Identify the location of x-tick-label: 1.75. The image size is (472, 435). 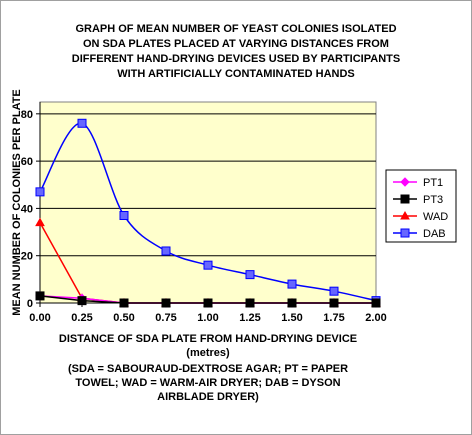
(333, 318).